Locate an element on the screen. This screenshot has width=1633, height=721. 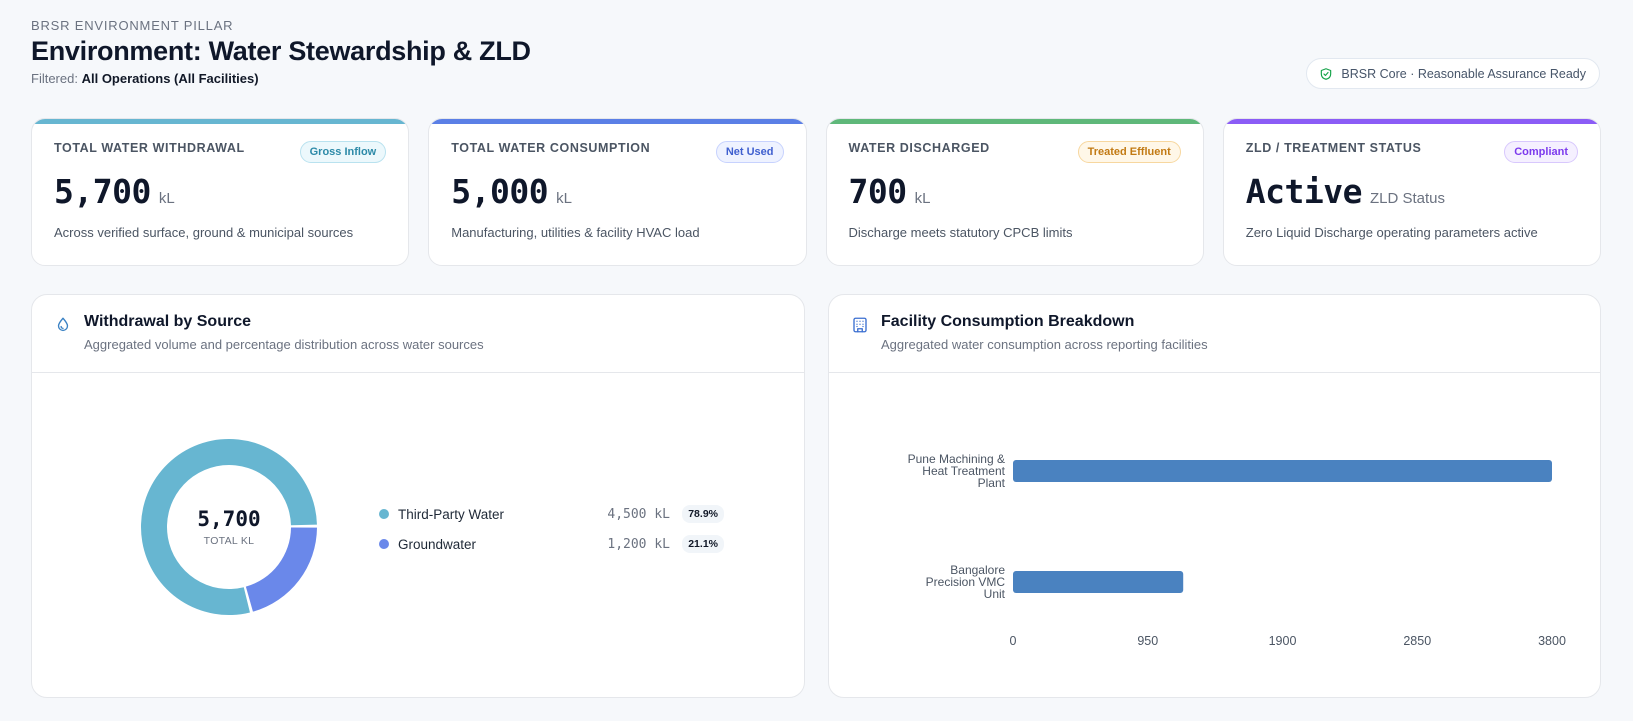
kpi-description: Discharge meets statutory CPCB limits is located at coordinates (960, 232).